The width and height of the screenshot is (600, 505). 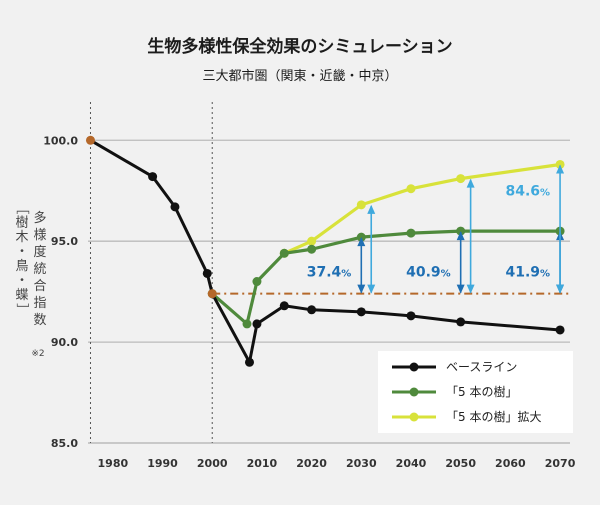 What do you see at coordinates (423, 272) in the screenshot?
I see `annotation-value-1: 40.9` at bounding box center [423, 272].